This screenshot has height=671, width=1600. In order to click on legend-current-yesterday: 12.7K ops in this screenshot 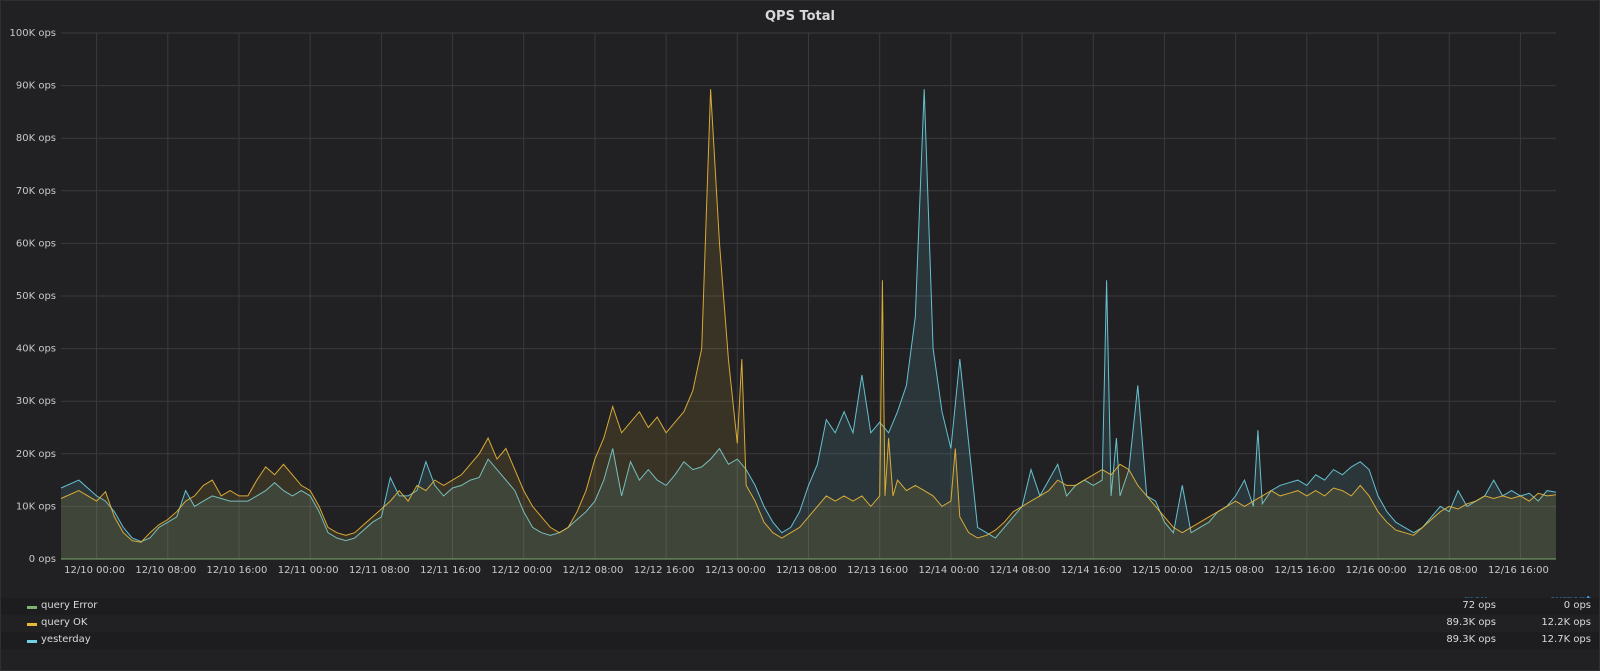, I will do `click(1566, 639)`.